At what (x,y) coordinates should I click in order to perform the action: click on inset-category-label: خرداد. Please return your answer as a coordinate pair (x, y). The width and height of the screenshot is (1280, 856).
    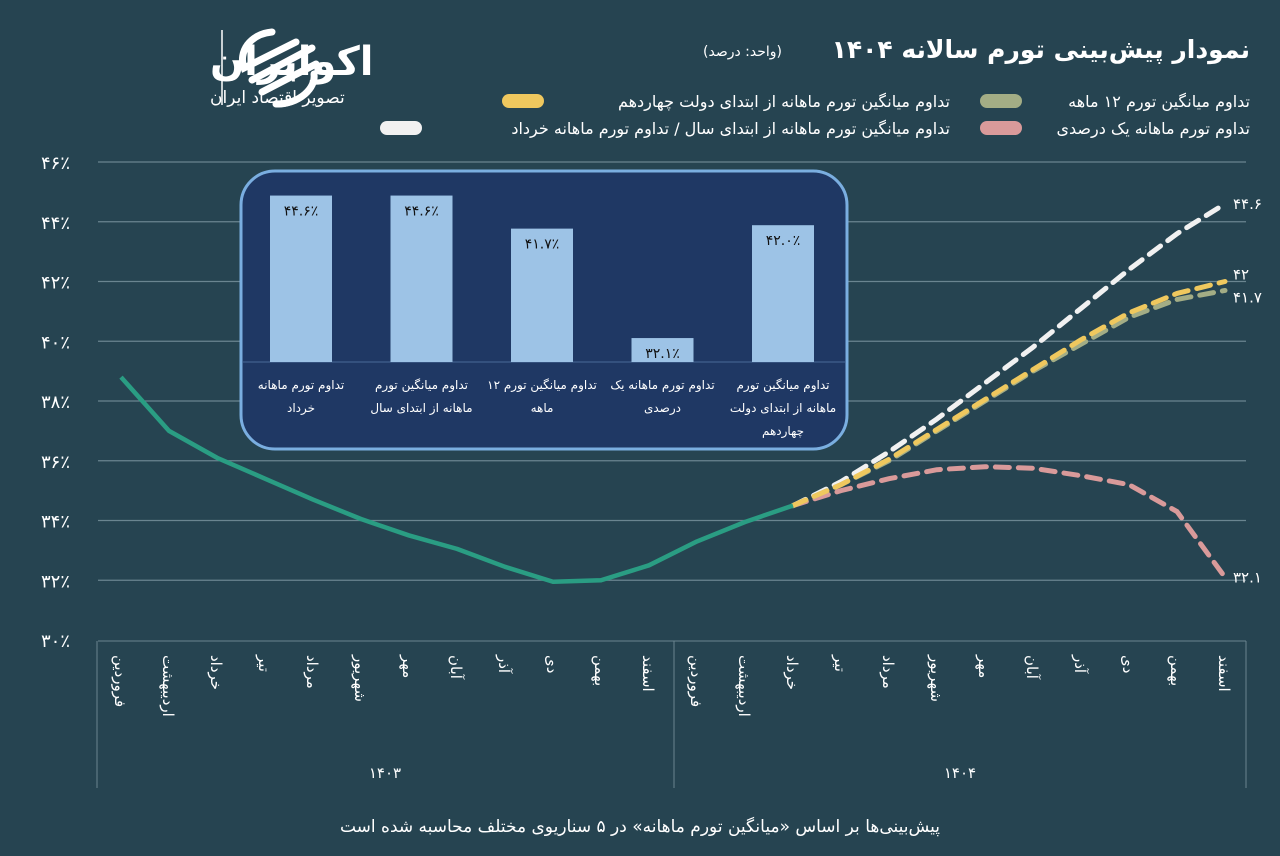
    Looking at the image, I should click on (301, 408).